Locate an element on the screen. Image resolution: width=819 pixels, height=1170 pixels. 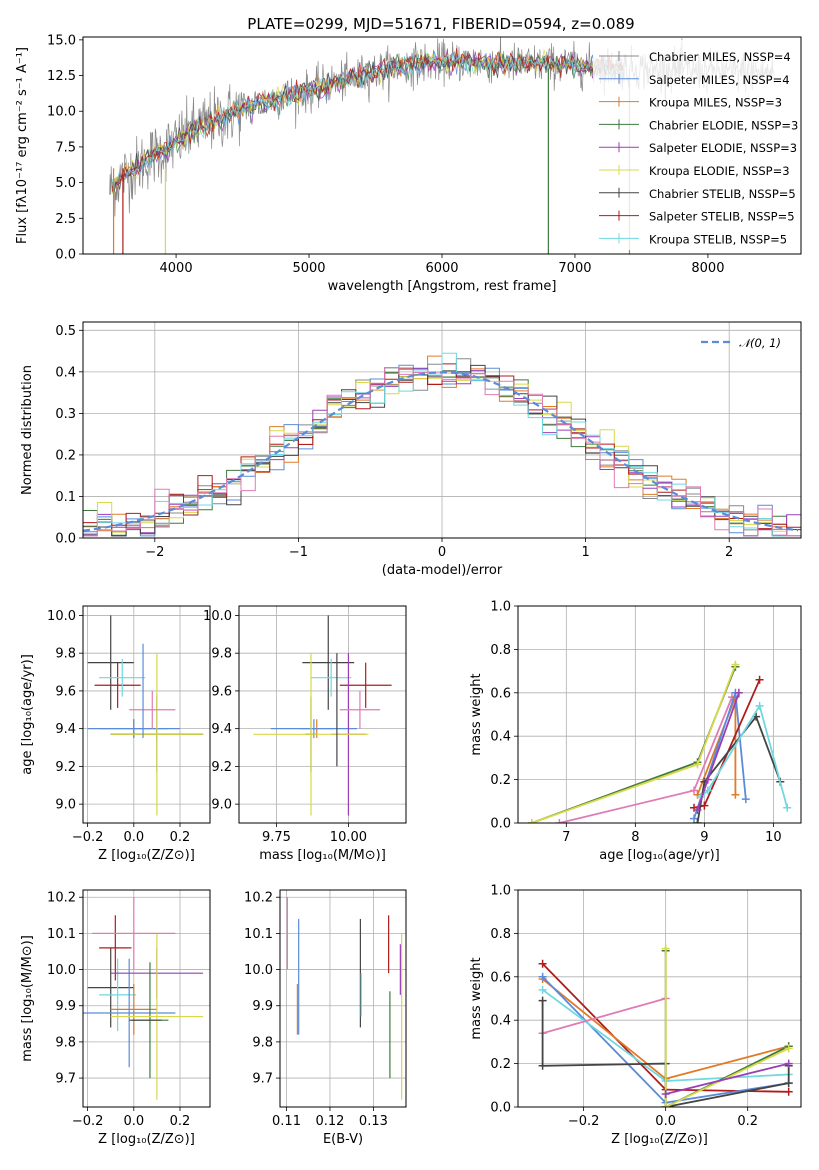
y-tick-label: 10.1 is located at coordinates (61, 934).